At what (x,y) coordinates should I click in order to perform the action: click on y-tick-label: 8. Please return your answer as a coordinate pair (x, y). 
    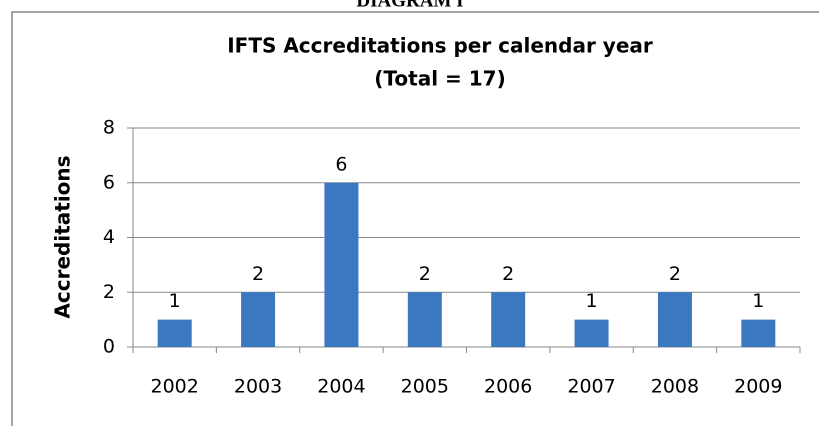
    Looking at the image, I should click on (109, 128).